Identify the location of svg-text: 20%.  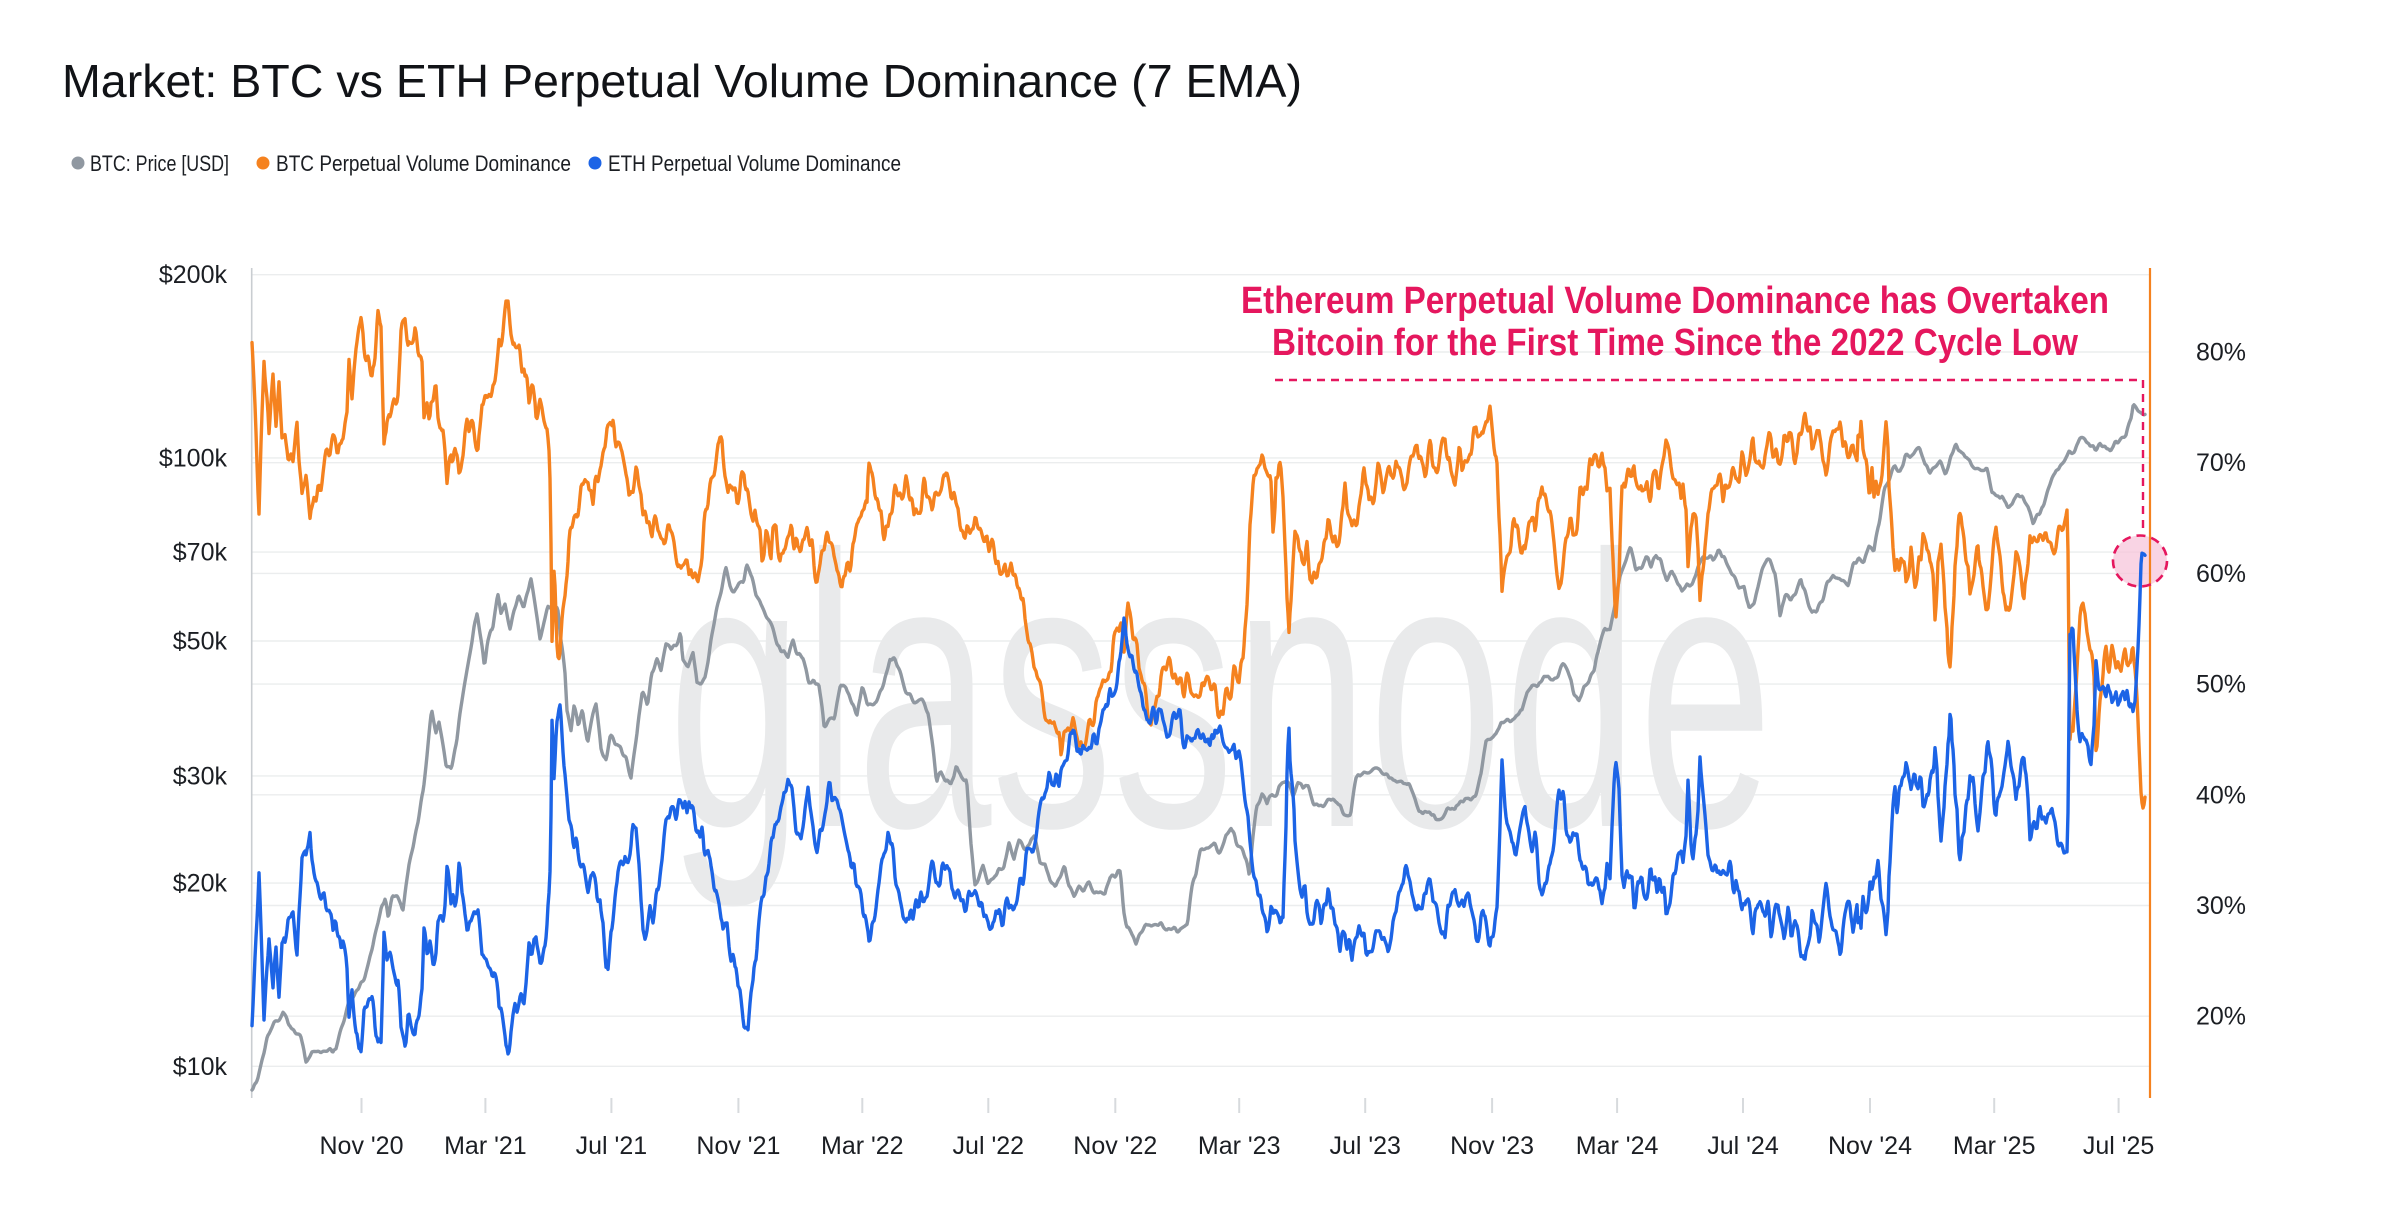
(2221, 1017).